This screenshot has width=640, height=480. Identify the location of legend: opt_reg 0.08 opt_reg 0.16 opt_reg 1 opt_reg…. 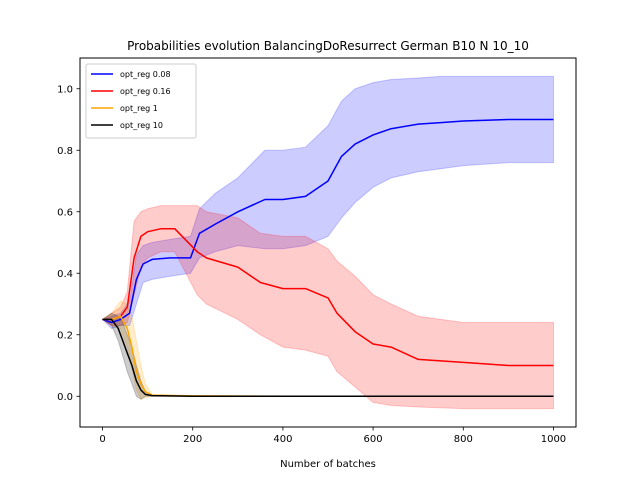
(141, 101).